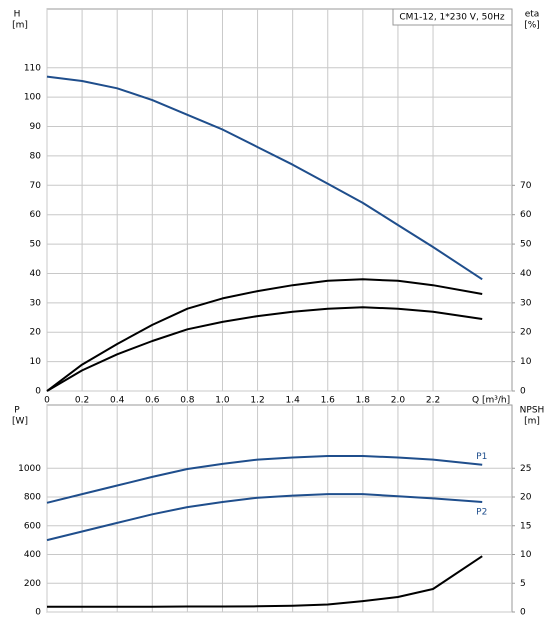 The width and height of the screenshot is (555, 629). I want to click on series-label: P2, so click(481, 513).